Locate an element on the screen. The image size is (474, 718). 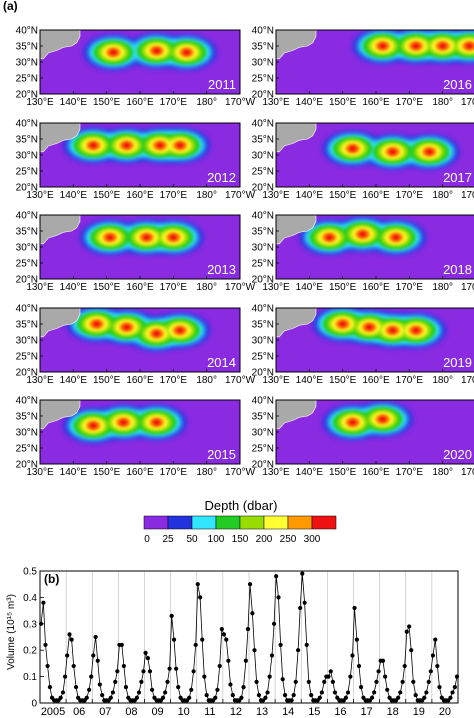
colorbar-tick-label: 25 is located at coordinates (168, 539).